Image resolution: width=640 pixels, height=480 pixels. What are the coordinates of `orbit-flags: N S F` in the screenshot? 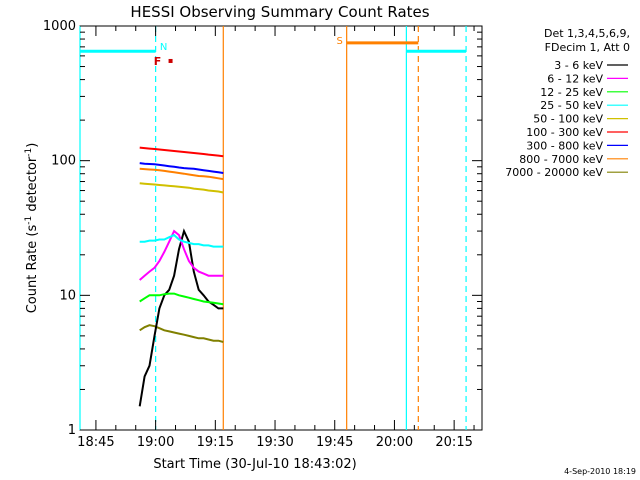 It's located at (273, 52).